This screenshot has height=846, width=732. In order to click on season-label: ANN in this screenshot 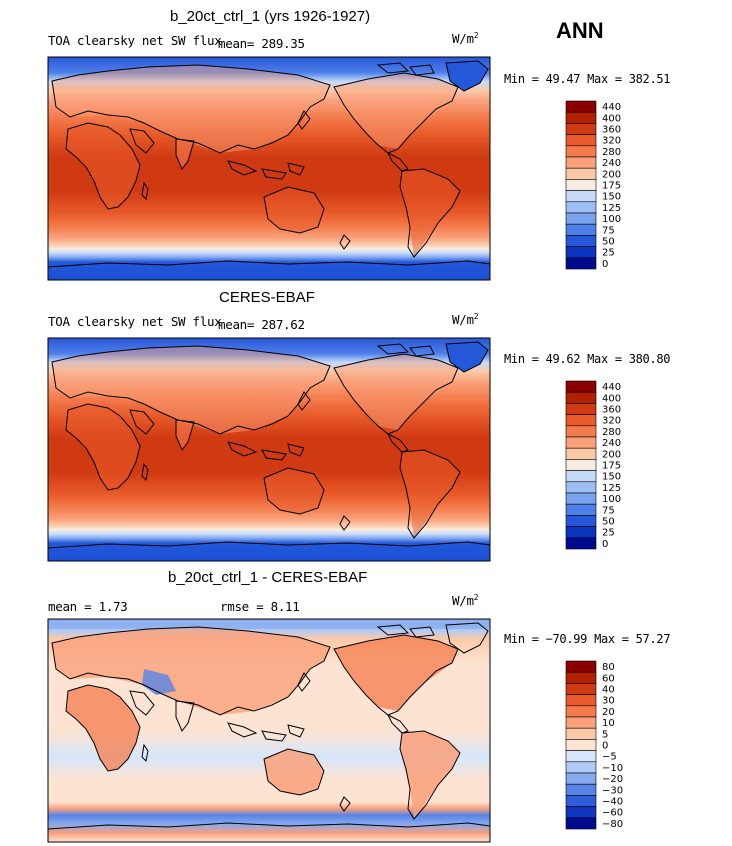, I will do `click(580, 30)`.